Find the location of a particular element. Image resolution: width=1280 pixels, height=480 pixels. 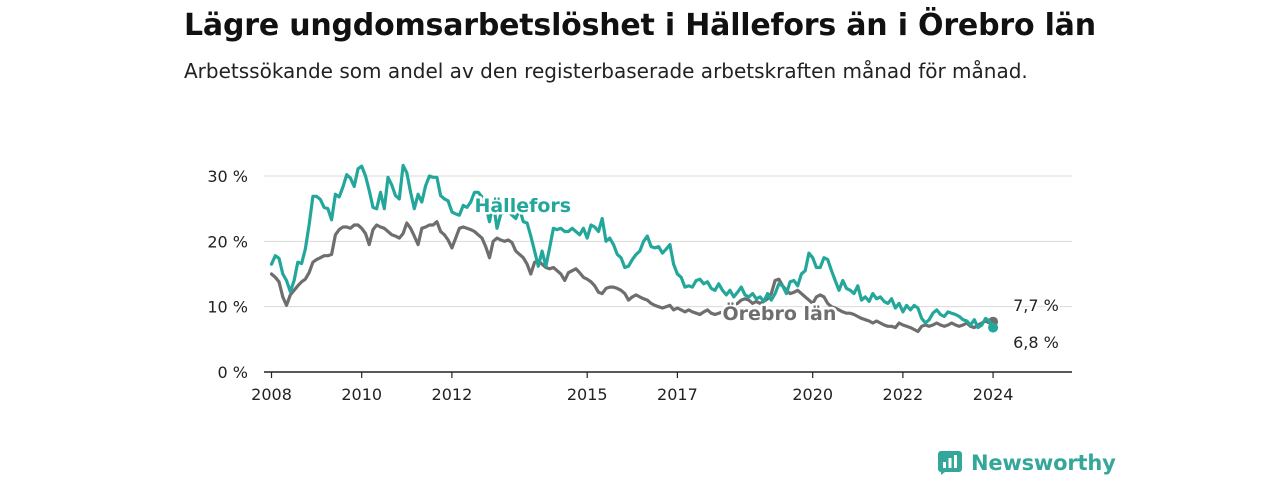

x-tick-label: 2015 is located at coordinates (587, 394).